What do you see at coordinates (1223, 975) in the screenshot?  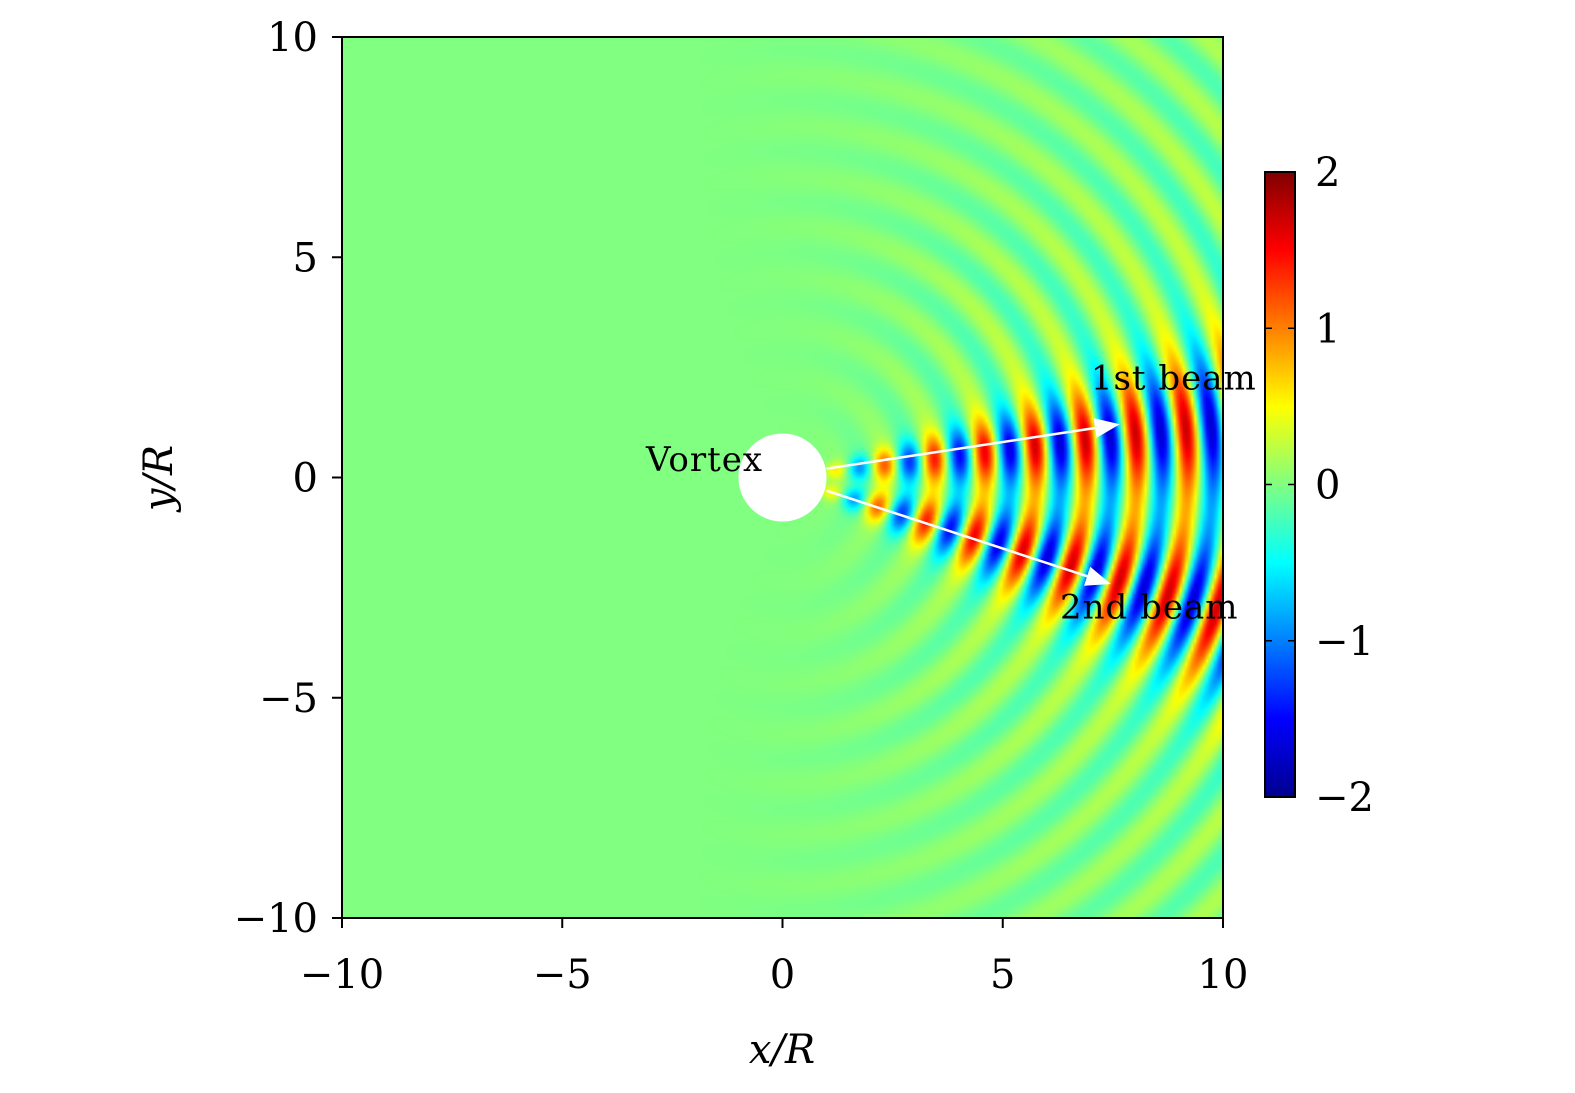 I see `x-tick-label: 10` at bounding box center [1223, 975].